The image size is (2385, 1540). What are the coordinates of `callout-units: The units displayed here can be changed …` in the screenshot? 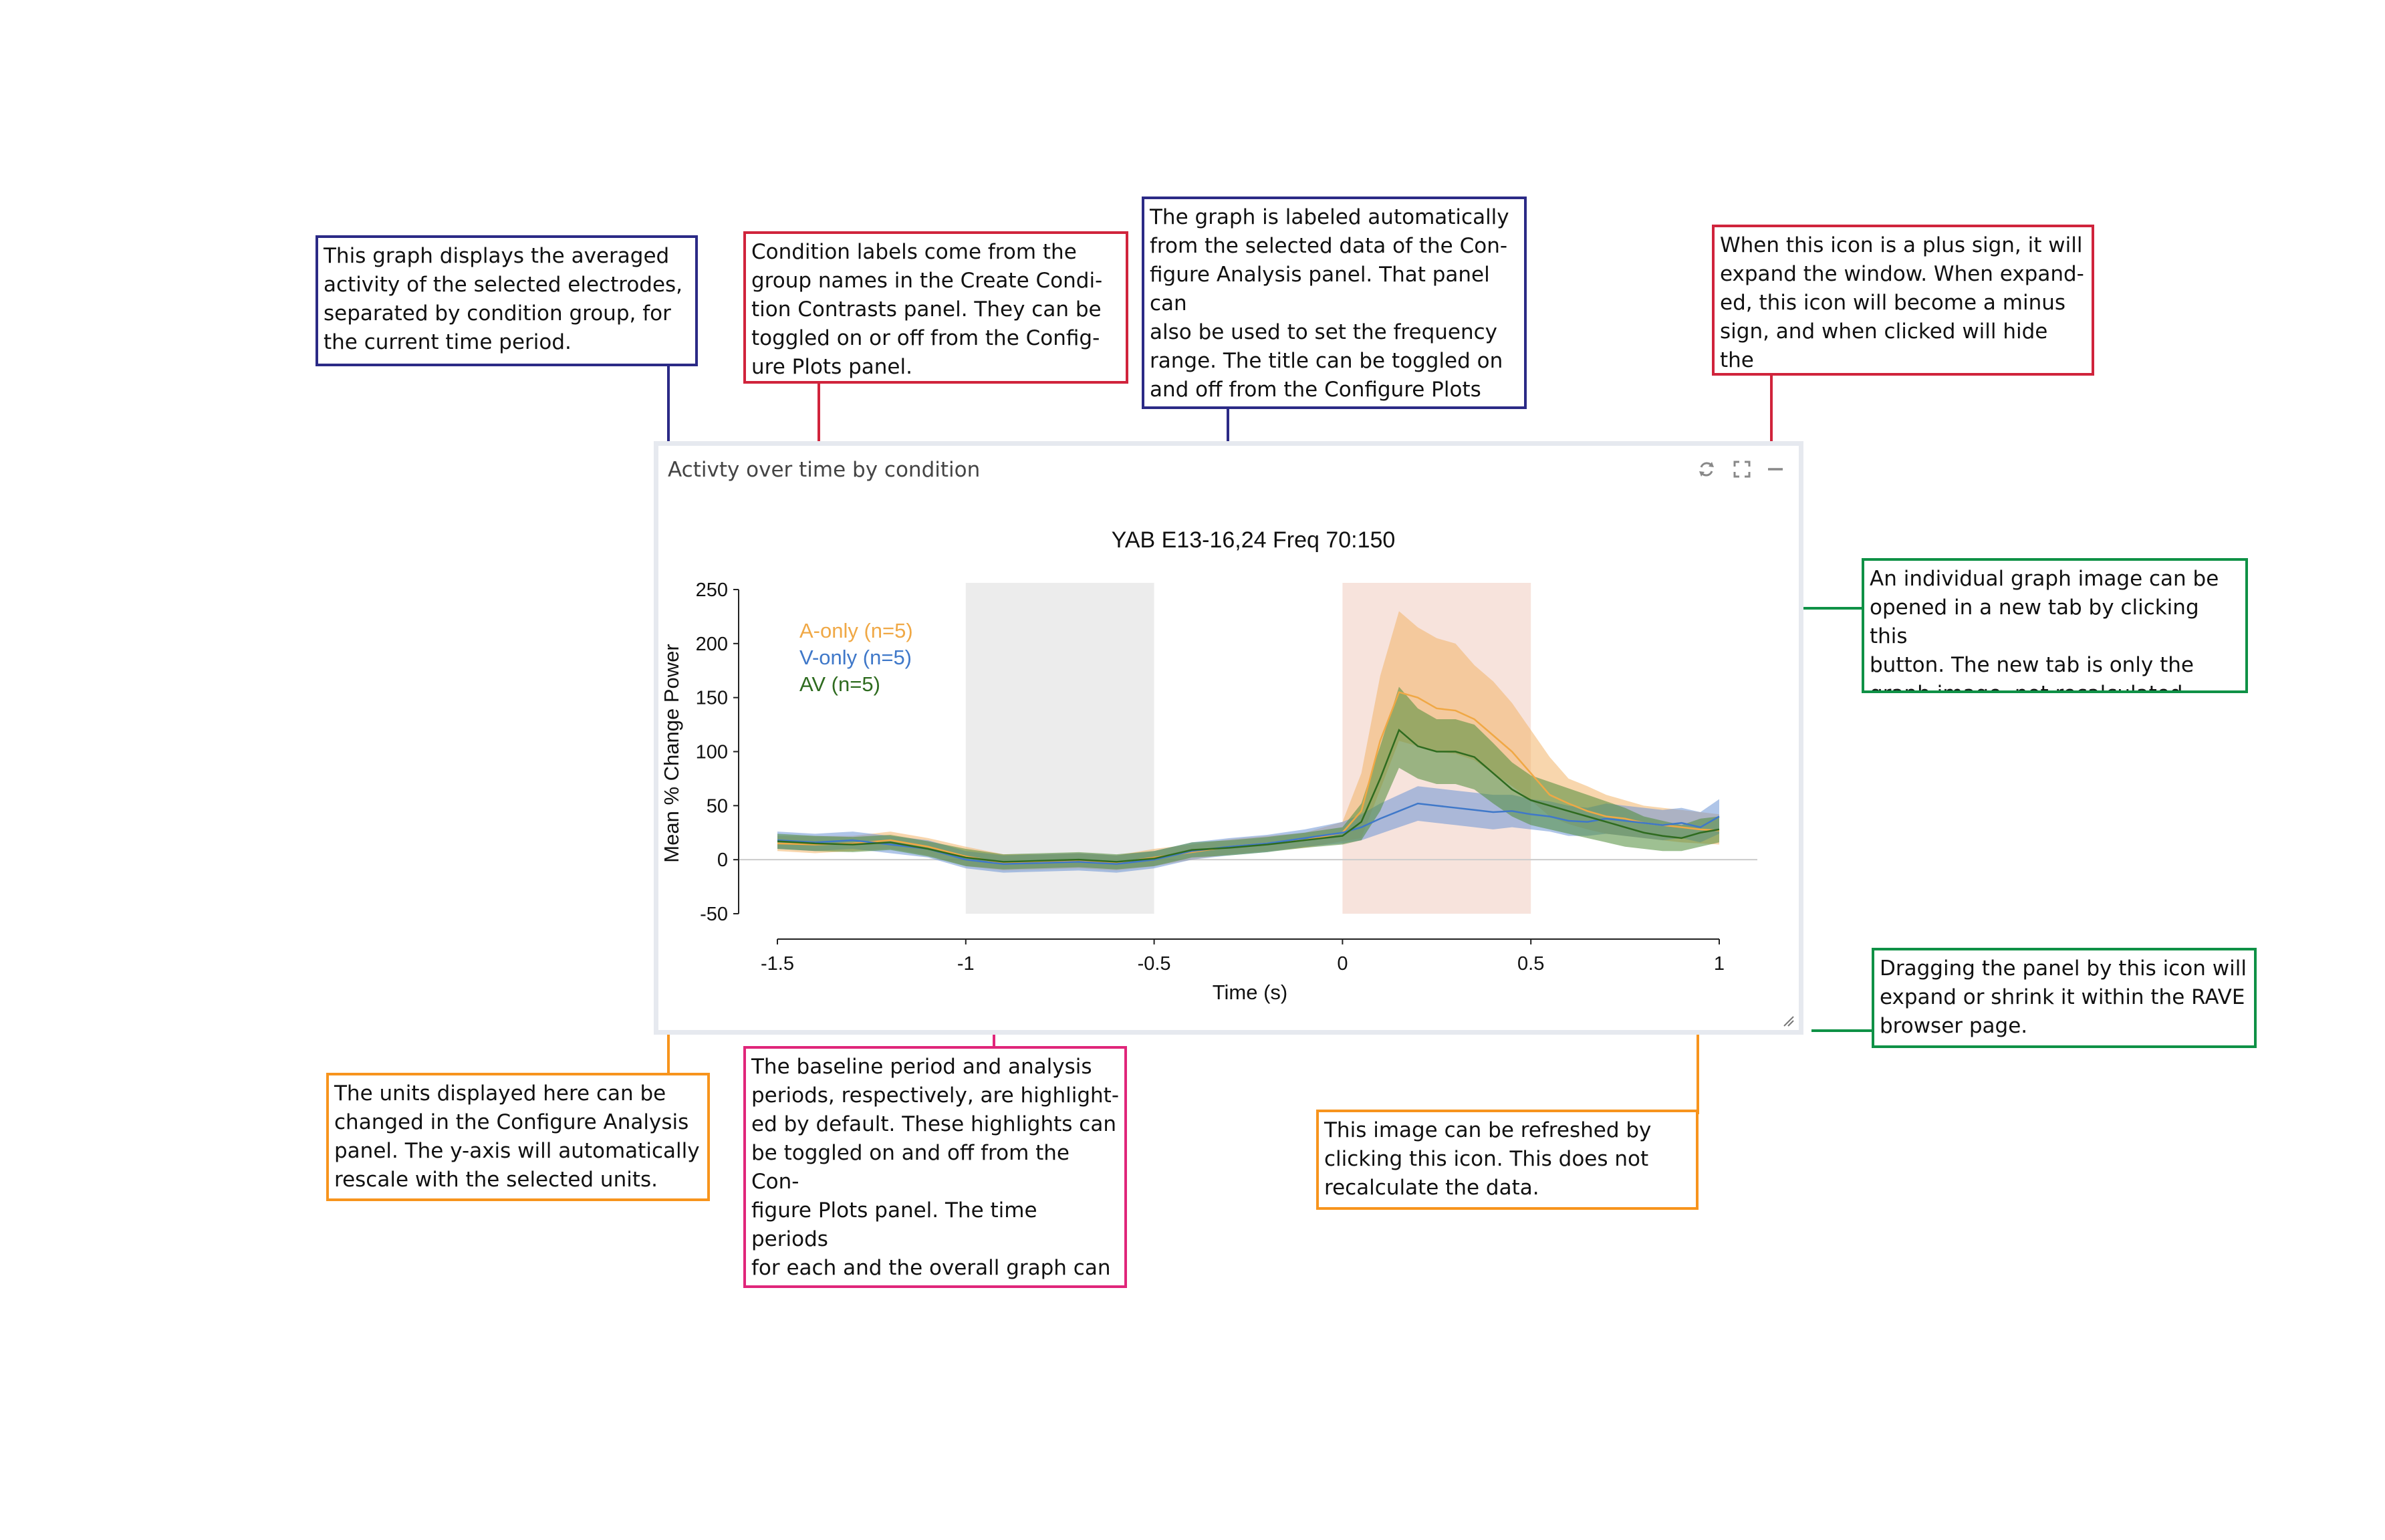 It's located at (518, 1137).